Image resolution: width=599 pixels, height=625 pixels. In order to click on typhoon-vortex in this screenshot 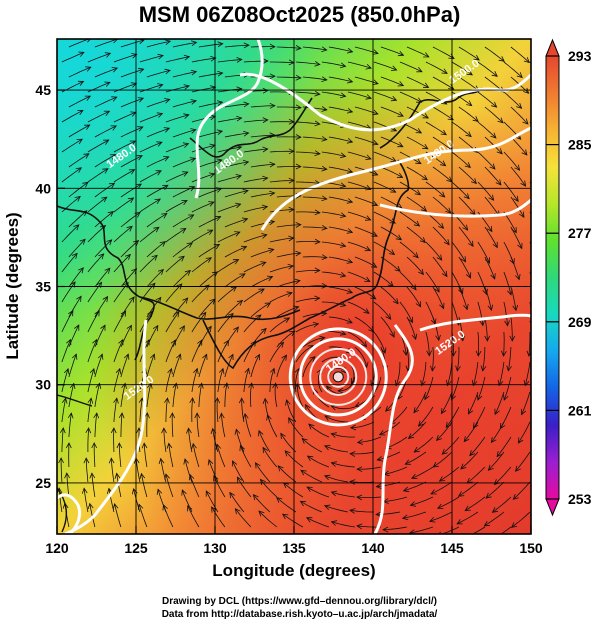, I will do `click(338, 377)`.